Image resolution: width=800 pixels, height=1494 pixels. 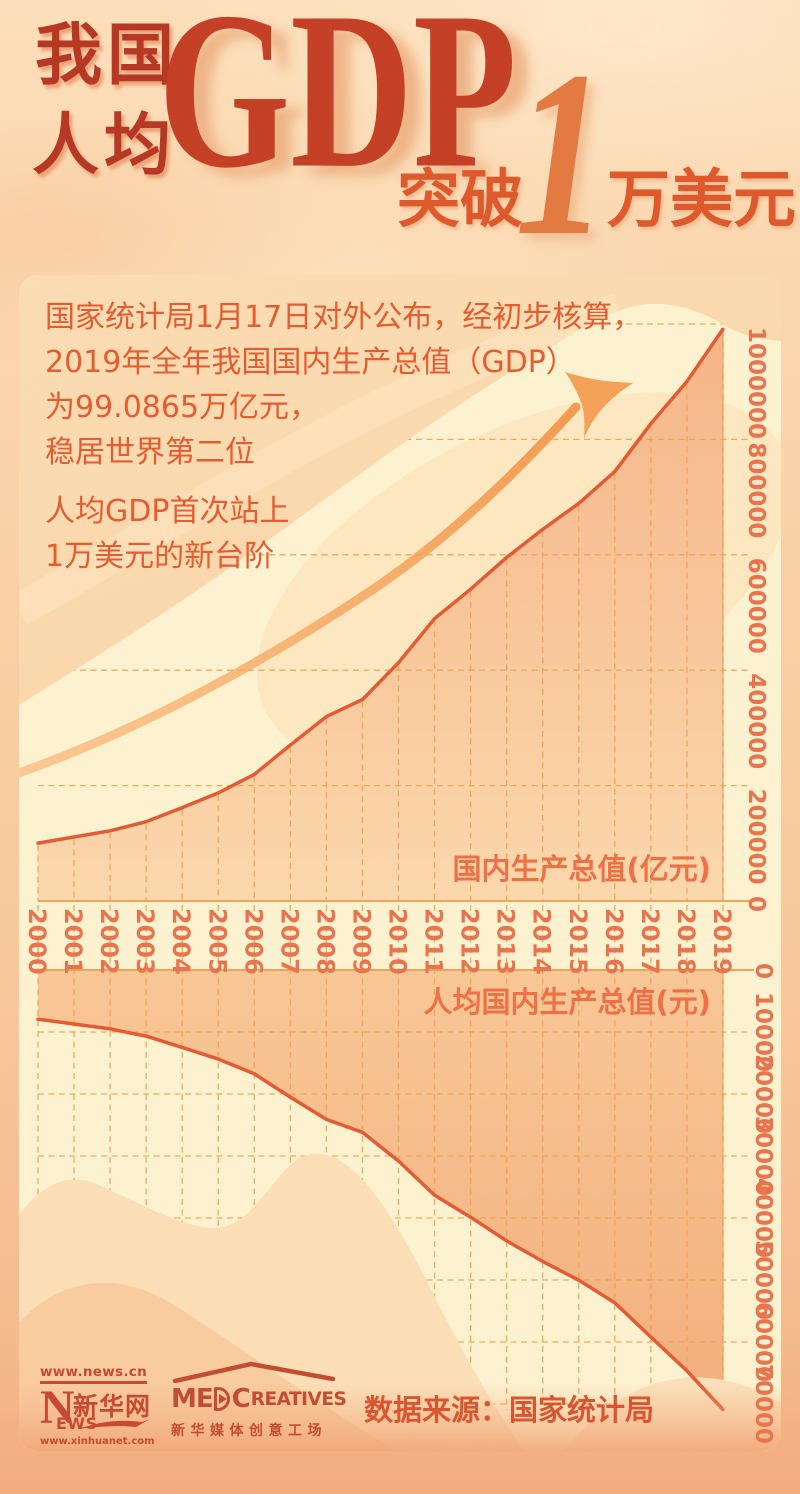 What do you see at coordinates (109, 941) in the screenshot?
I see `x-tick-label: 2002` at bounding box center [109, 941].